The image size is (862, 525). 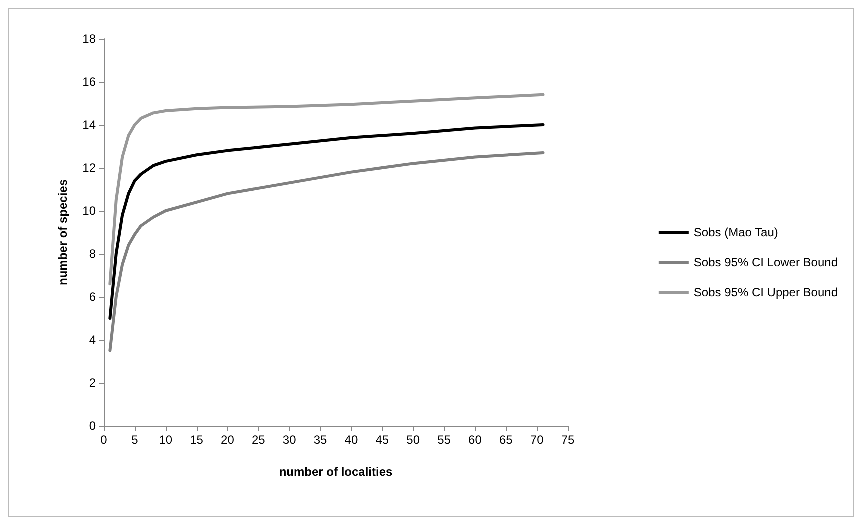 What do you see at coordinates (351, 440) in the screenshot?
I see `x-tick-label: 40` at bounding box center [351, 440].